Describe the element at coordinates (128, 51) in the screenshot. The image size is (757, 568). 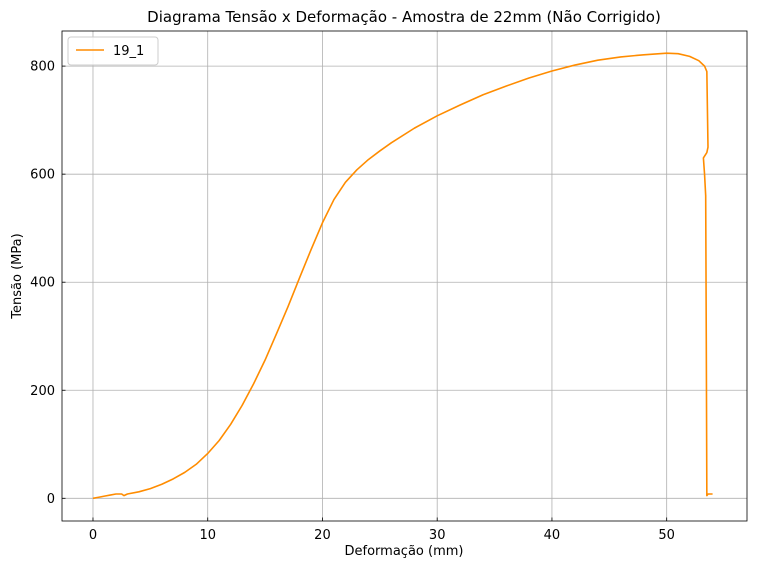
I see `legend-label: 19_1` at that location.